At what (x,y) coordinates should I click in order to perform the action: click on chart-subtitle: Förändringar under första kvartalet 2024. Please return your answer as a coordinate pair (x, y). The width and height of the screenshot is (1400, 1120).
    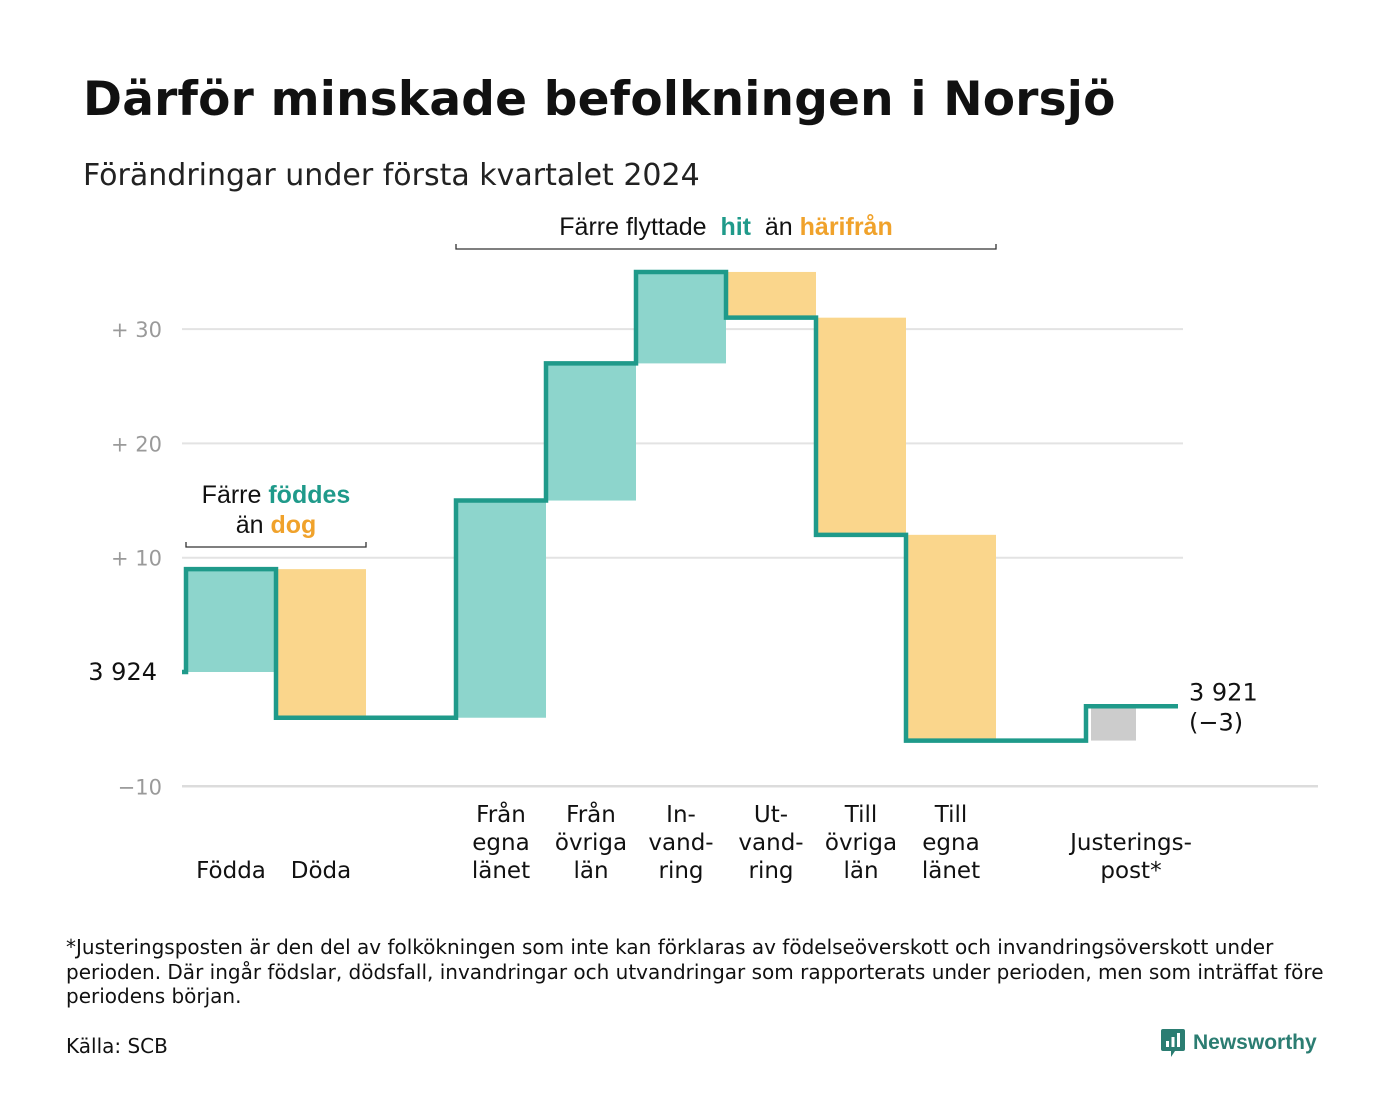
    Looking at the image, I should click on (391, 175).